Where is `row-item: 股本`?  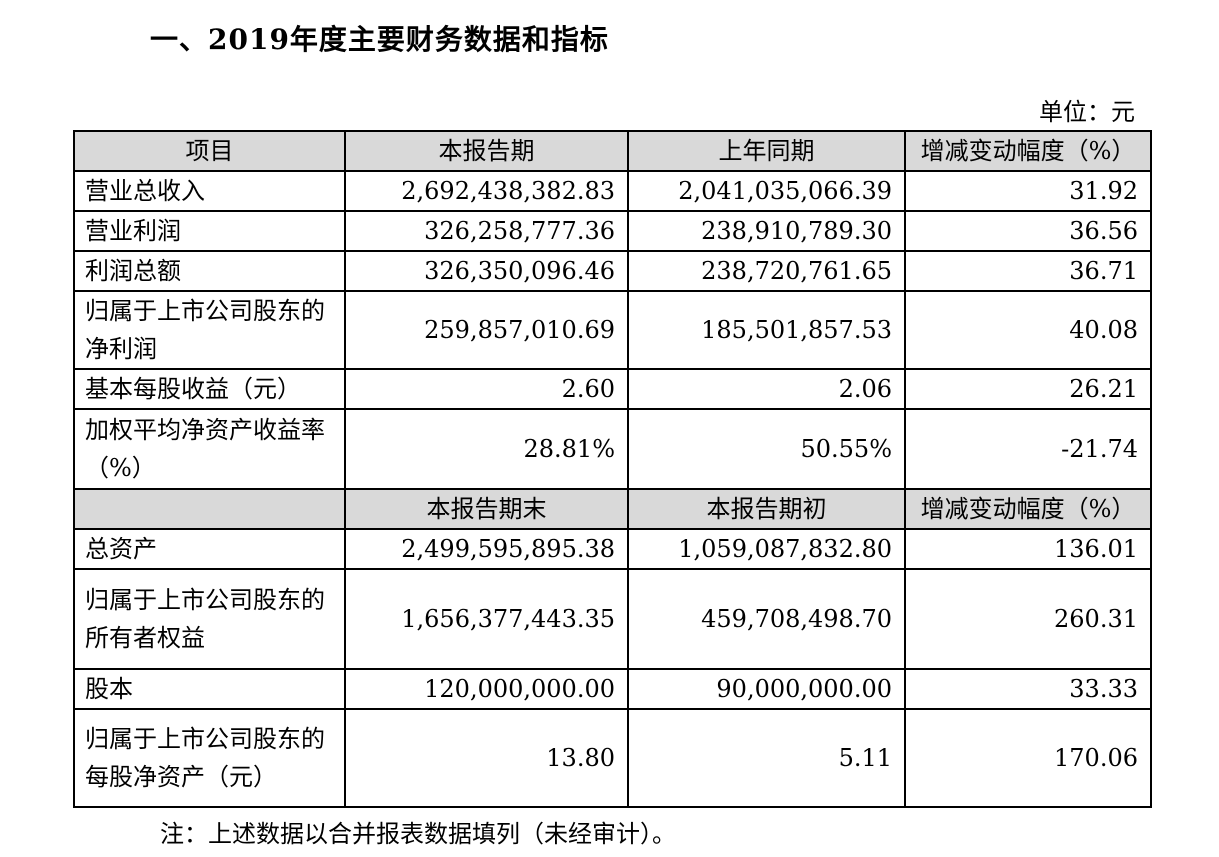
row-item: 股本 is located at coordinates (209, 689).